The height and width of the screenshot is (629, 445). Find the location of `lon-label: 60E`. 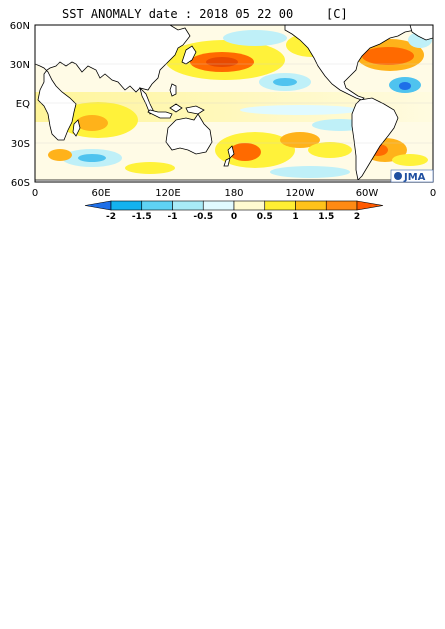

lon-label: 60E is located at coordinates (100, 193).